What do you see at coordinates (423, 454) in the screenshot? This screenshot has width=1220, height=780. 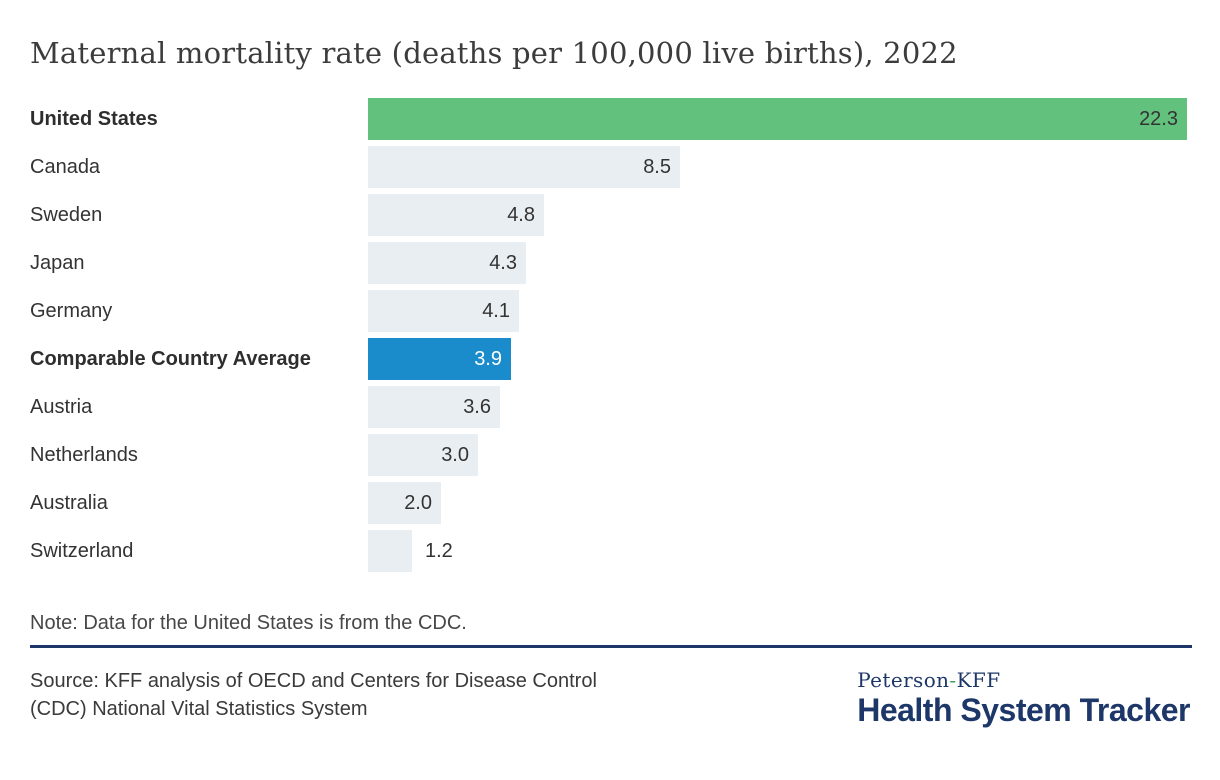 I see `bar: 3.0` at bounding box center [423, 454].